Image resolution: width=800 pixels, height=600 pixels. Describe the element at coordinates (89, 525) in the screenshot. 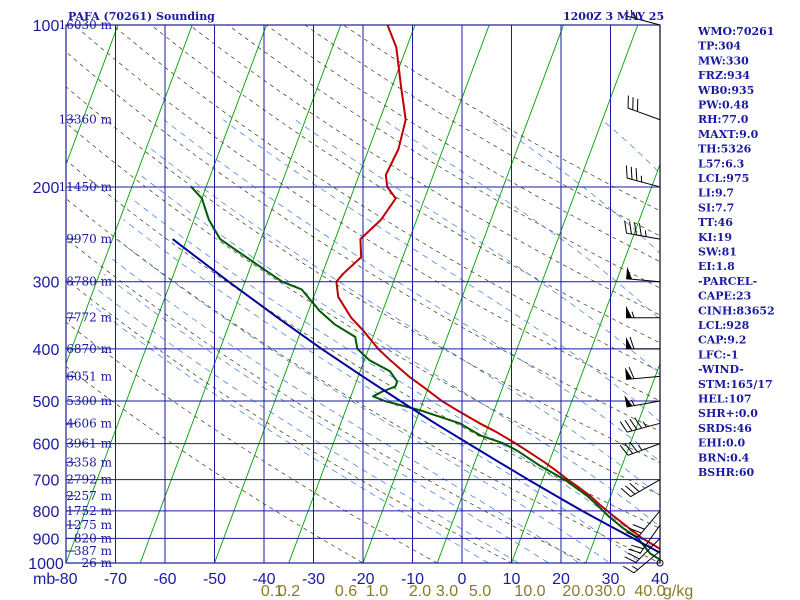

I see `height-label: 1275 m` at that location.